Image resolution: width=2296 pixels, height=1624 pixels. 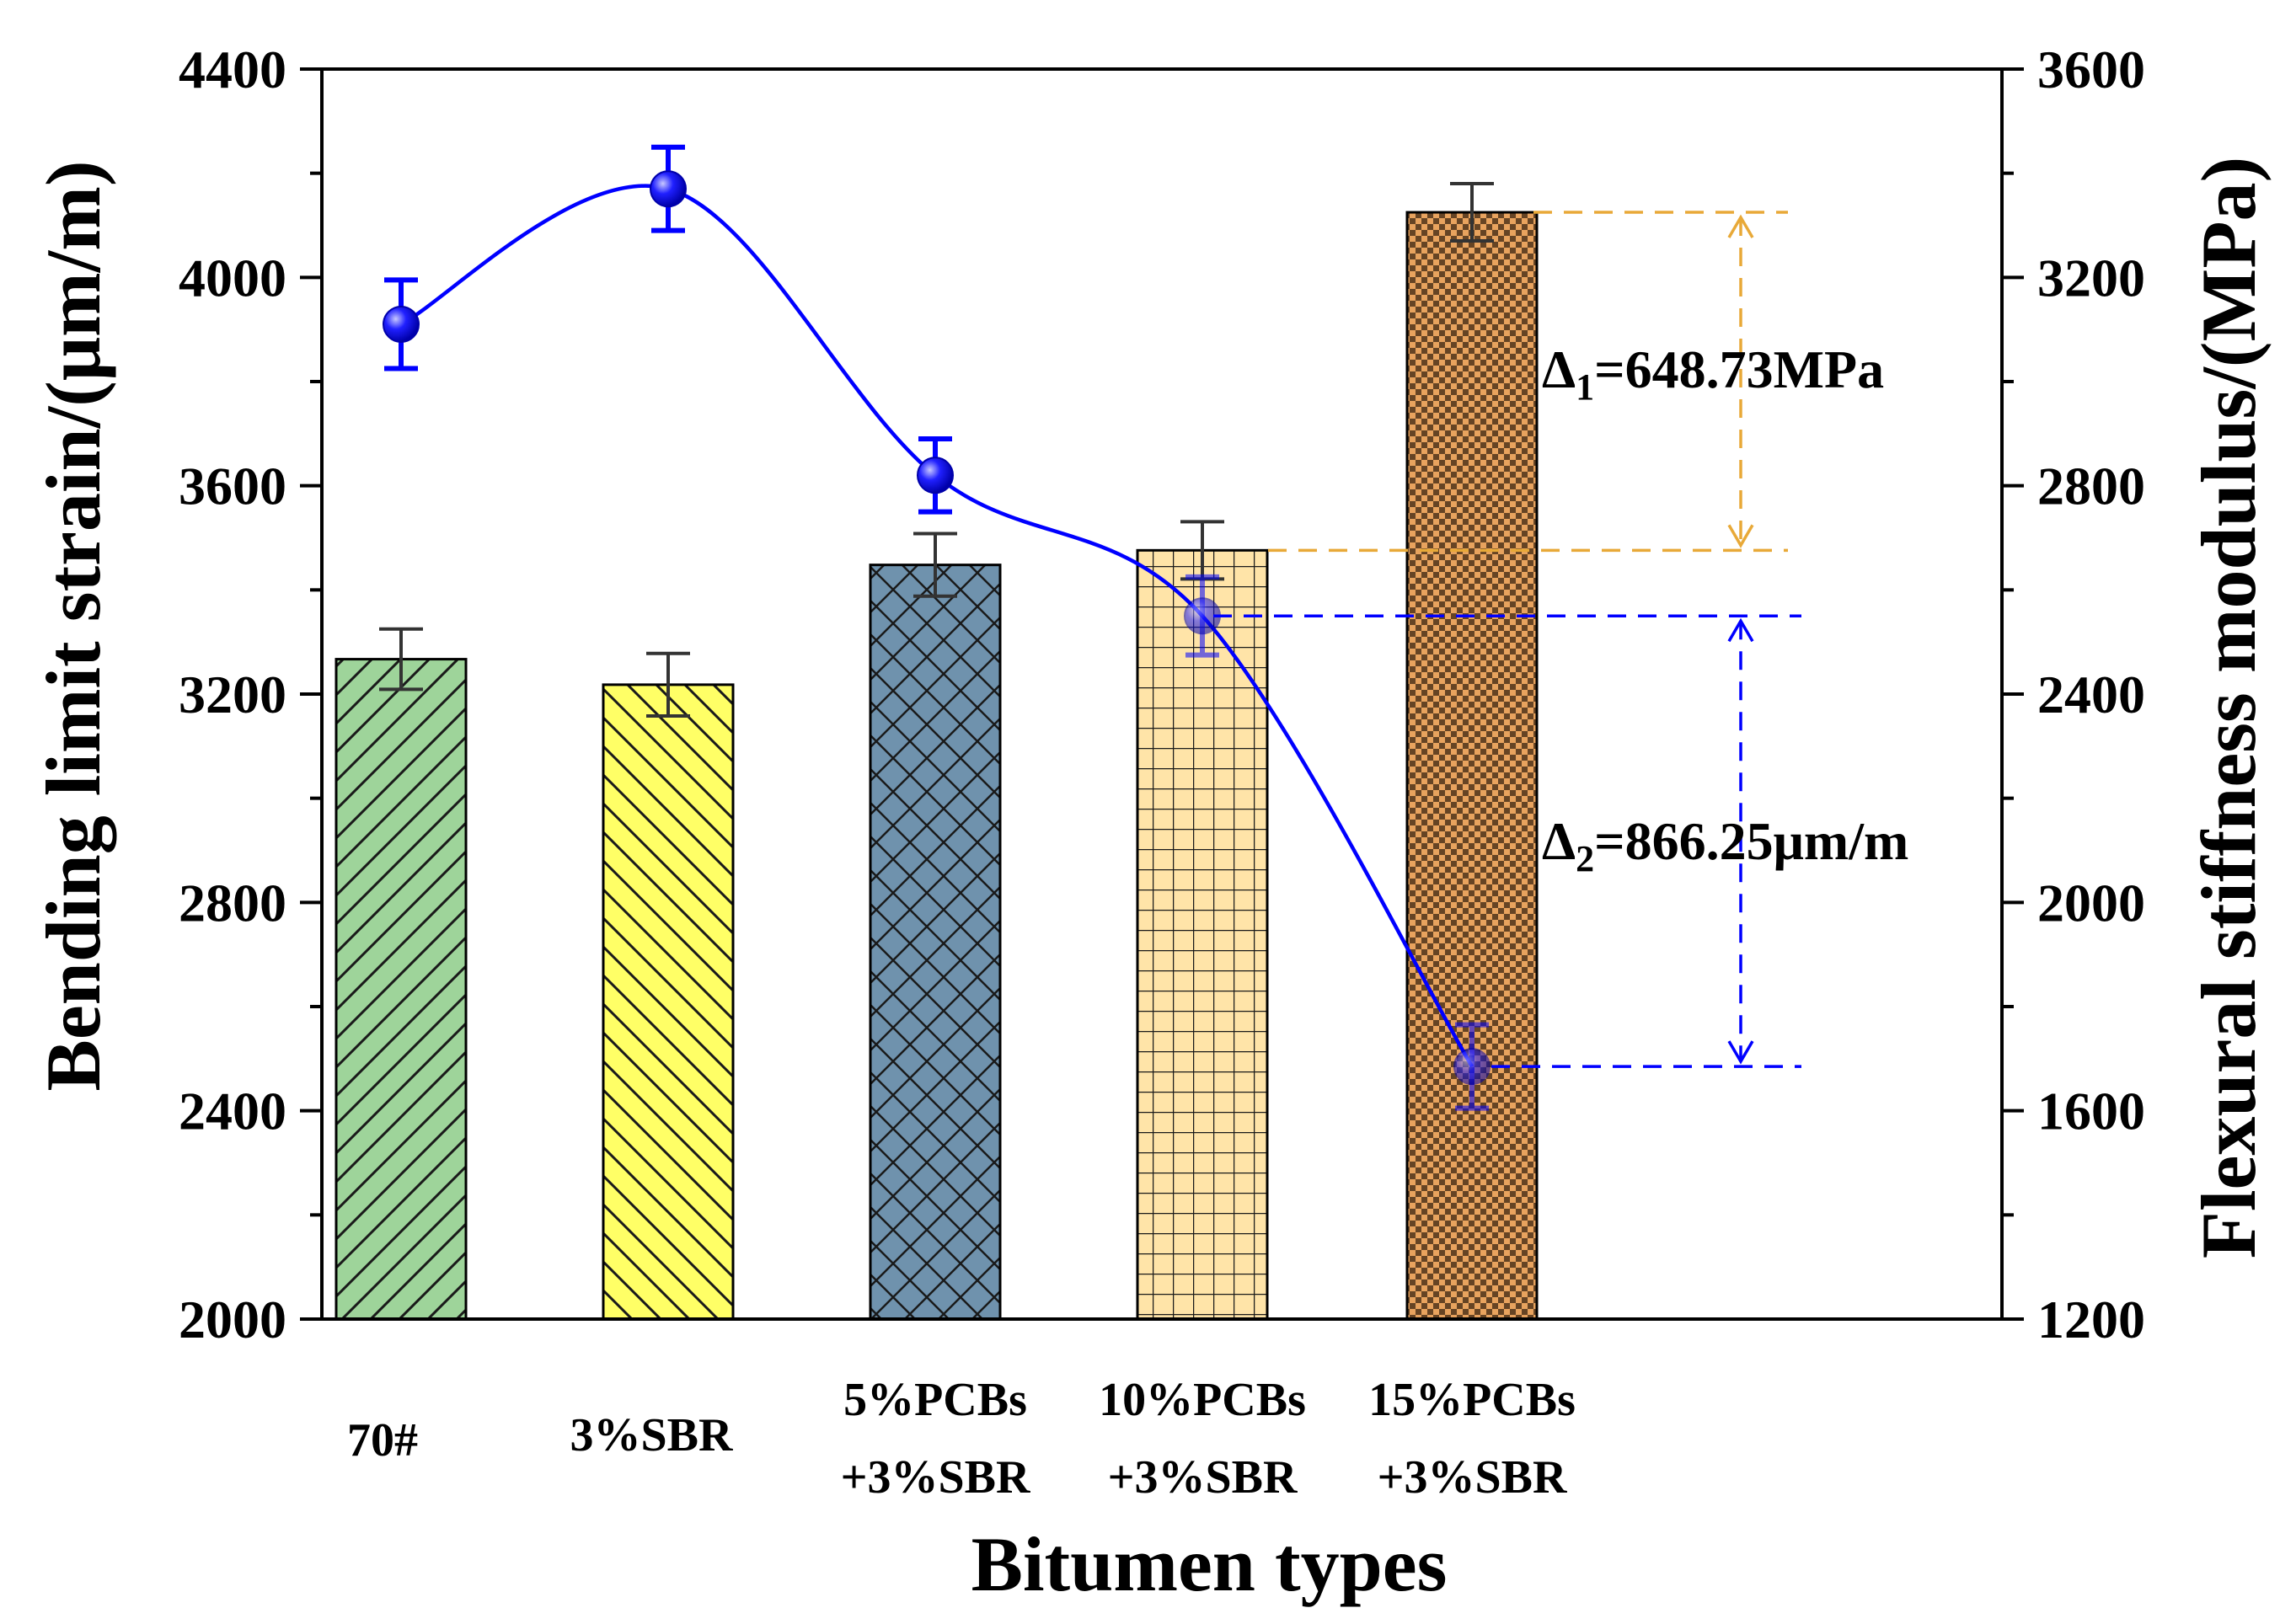 I want to click on right-tick-label: 2800, so click(x=2091, y=486).